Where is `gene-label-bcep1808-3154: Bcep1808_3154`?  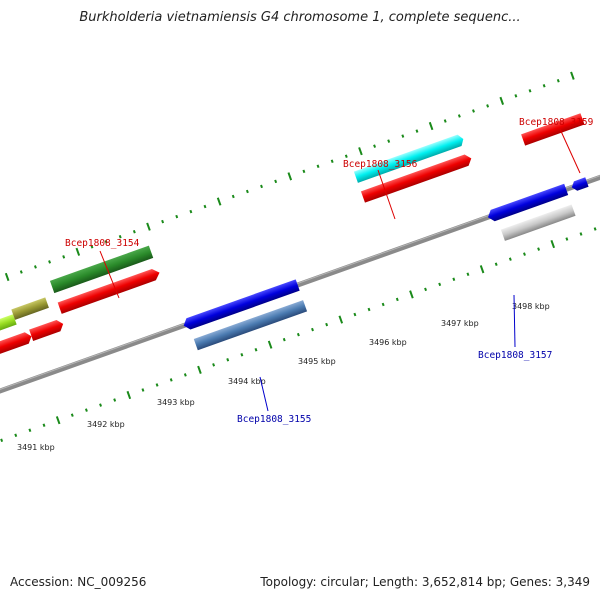
gene-label-bcep1808-3154: Bcep1808_3154 is located at coordinates (102, 243).